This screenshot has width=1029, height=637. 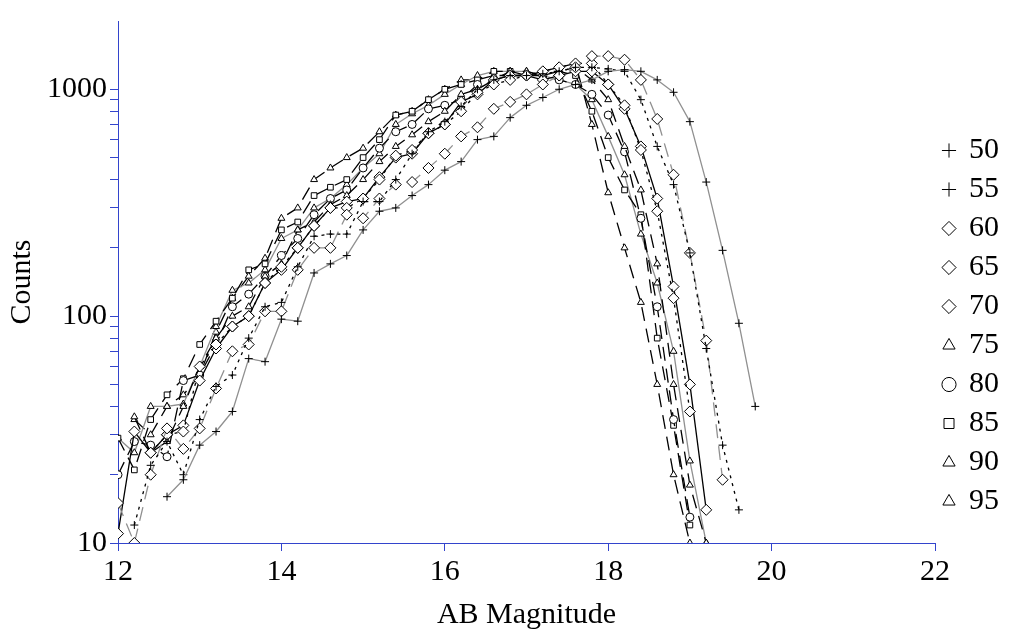 What do you see at coordinates (984, 460) in the screenshot?
I see `legend-label: 90` at bounding box center [984, 460].